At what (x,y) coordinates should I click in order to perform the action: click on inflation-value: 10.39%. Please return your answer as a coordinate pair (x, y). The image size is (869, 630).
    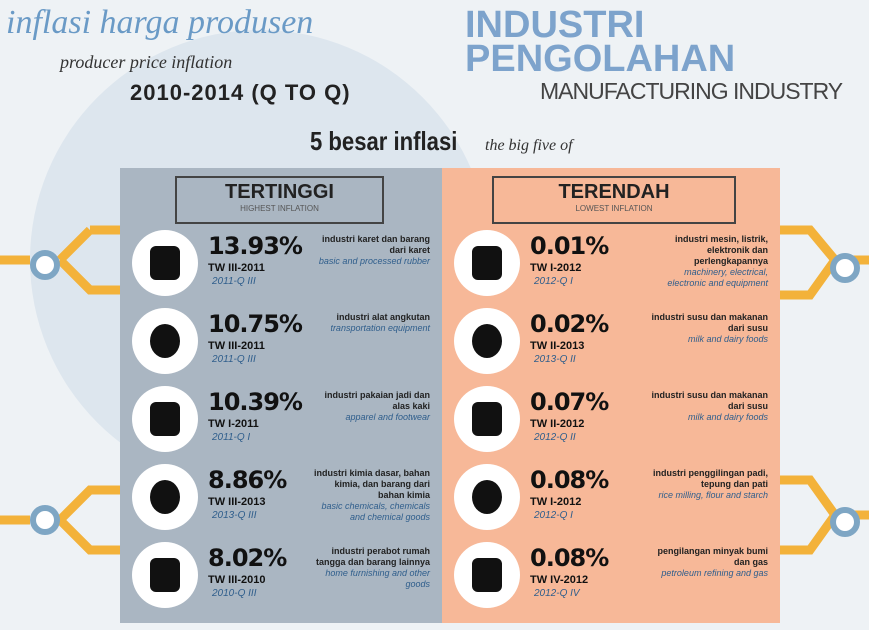
    Looking at the image, I should click on (255, 402).